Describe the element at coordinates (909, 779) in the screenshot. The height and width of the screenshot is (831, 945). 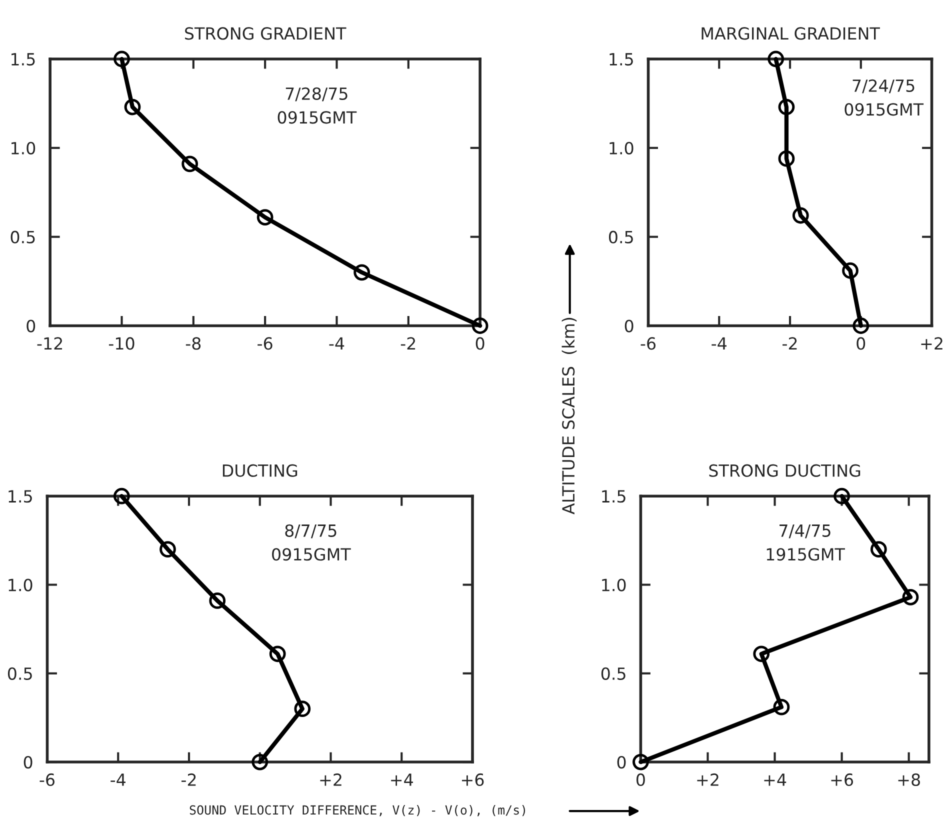
I see `x-tick-label: +8` at that location.